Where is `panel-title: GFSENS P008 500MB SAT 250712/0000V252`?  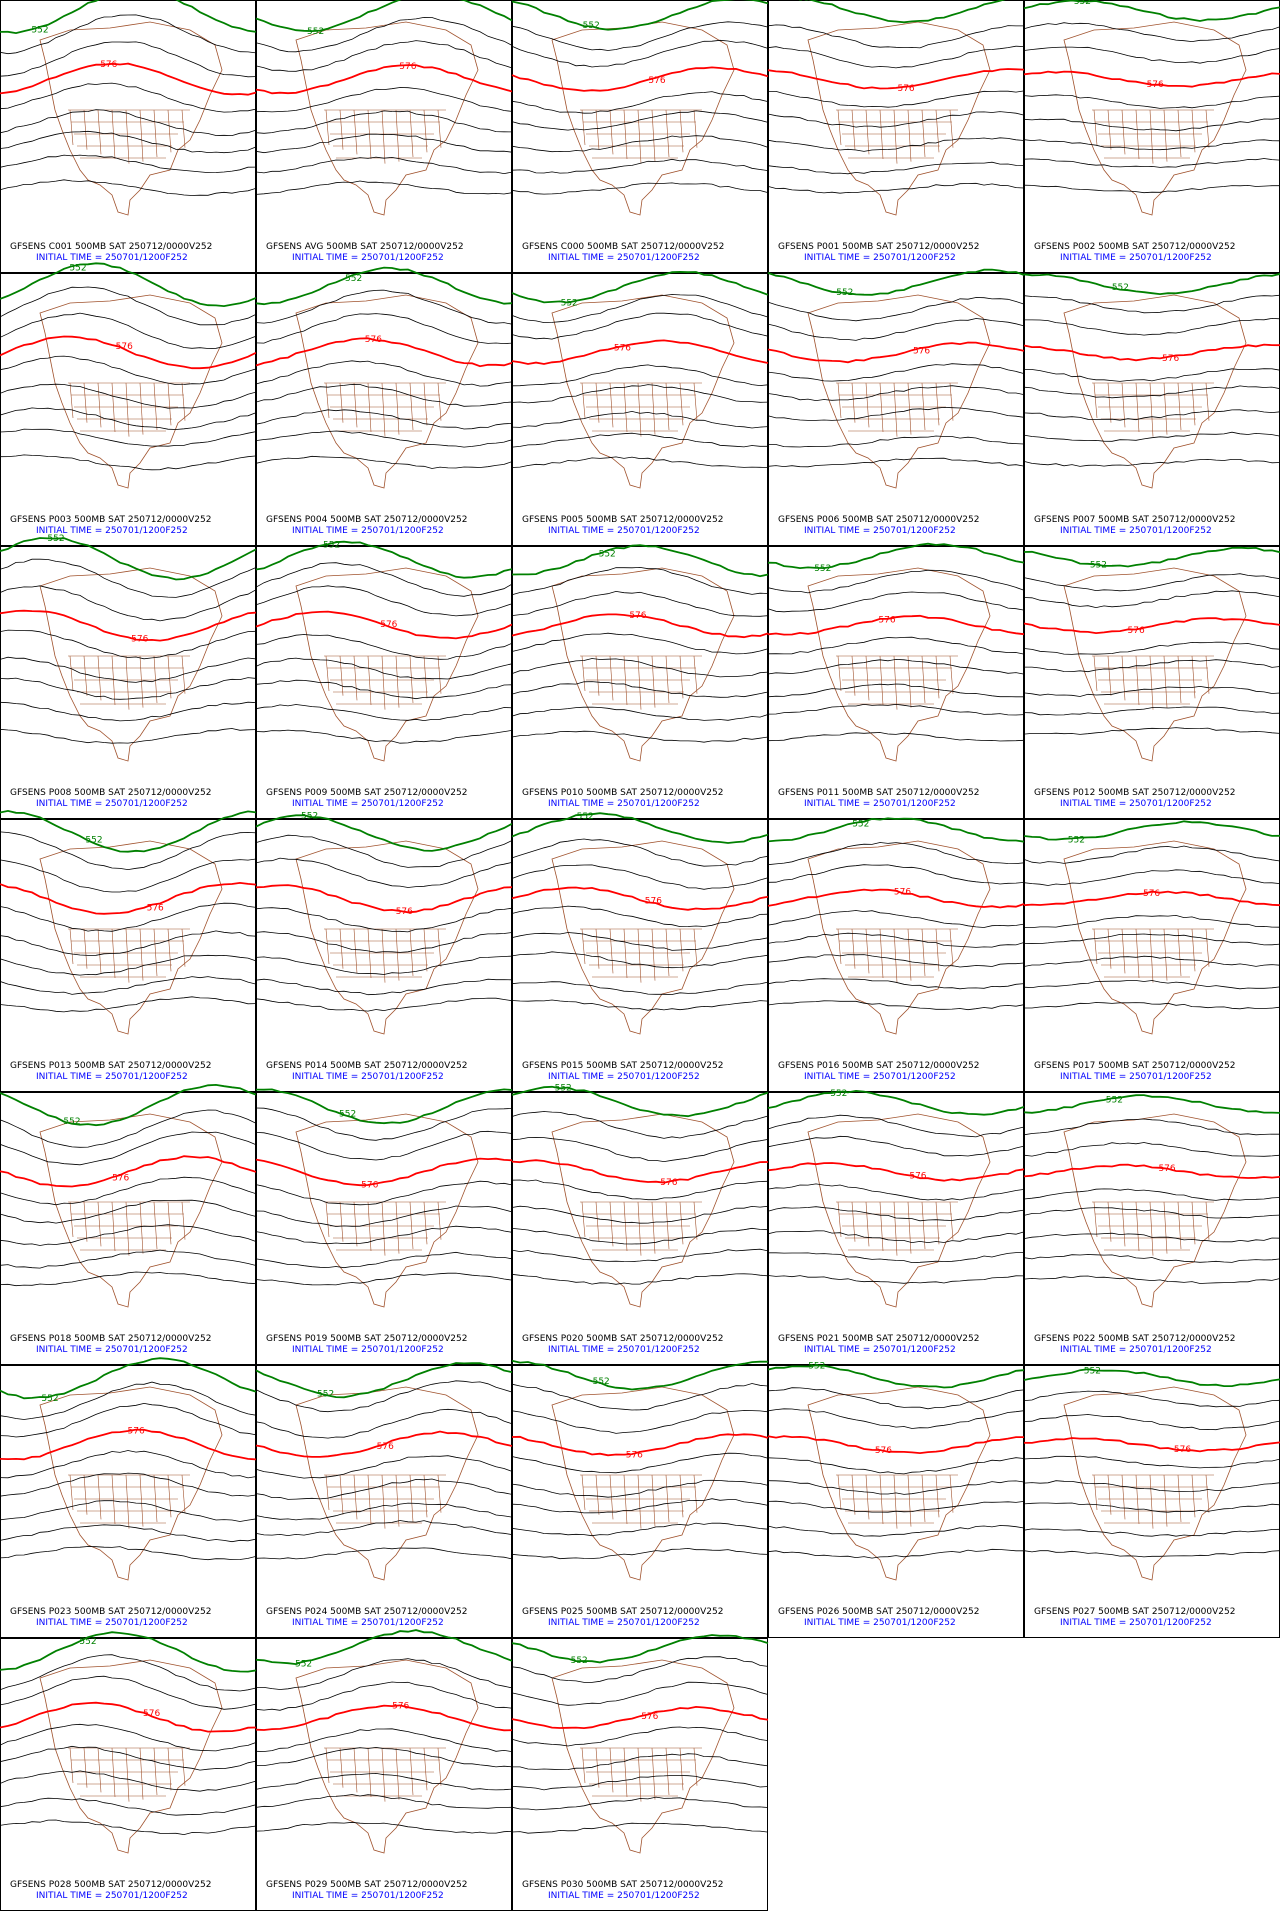 panel-title: GFSENS P008 500MB SAT 250712/0000V252 is located at coordinates (110, 793).